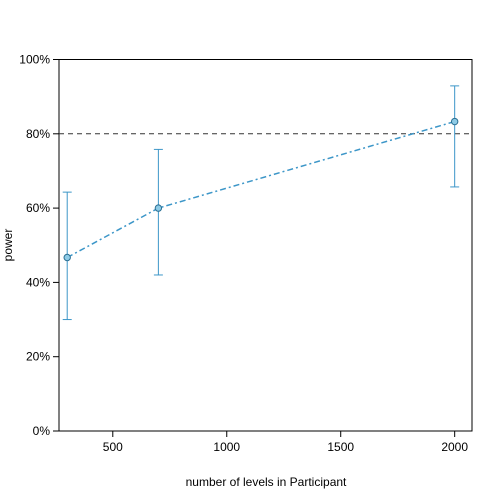  Describe the element at coordinates (39, 245) in the screenshot. I see `y-axis: 0% 20% 40% 60% 80% 100%` at that location.